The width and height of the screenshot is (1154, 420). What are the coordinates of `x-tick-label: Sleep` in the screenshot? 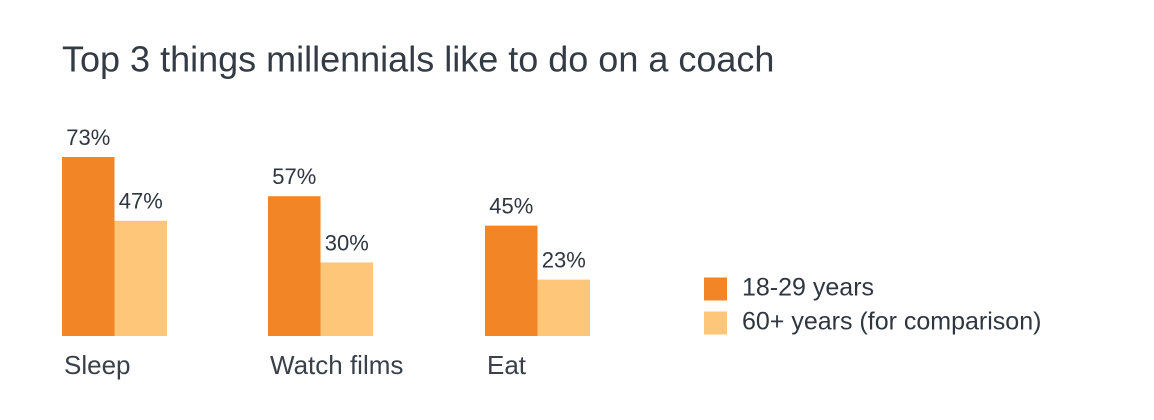 It's located at (97, 365).